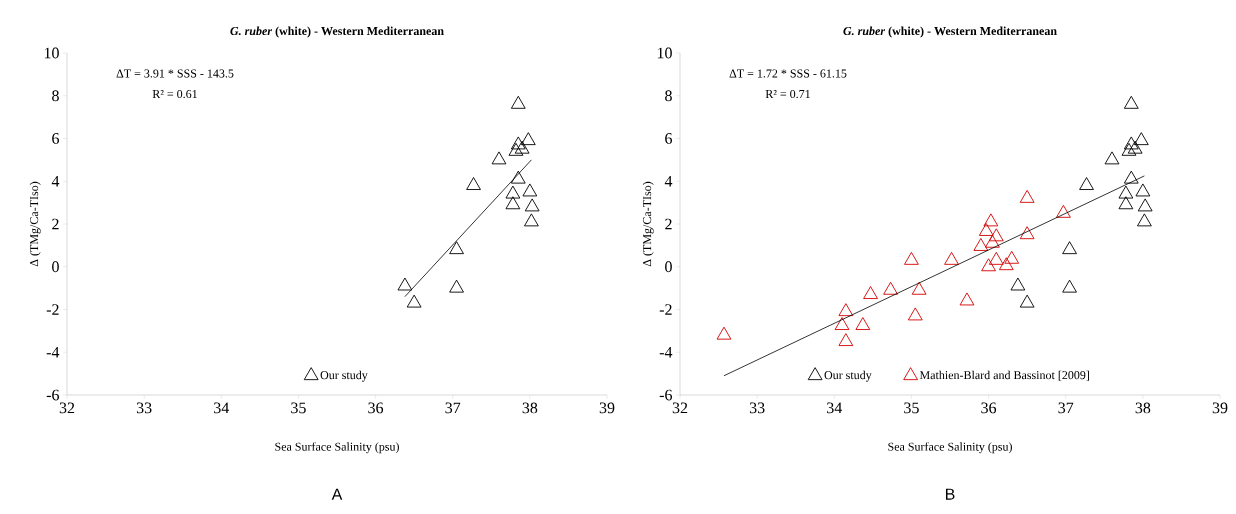 This screenshot has width=1236, height=514. Describe the element at coordinates (174, 94) in the screenshot. I see `annotation: R² = 0.61` at that location.